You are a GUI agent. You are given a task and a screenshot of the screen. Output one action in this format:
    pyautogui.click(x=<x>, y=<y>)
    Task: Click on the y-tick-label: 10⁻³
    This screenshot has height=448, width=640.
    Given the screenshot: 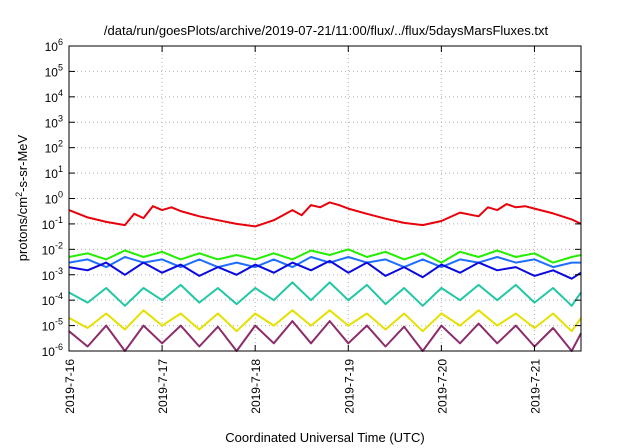 What is the action you would take?
    pyautogui.click(x=52, y=274)
    